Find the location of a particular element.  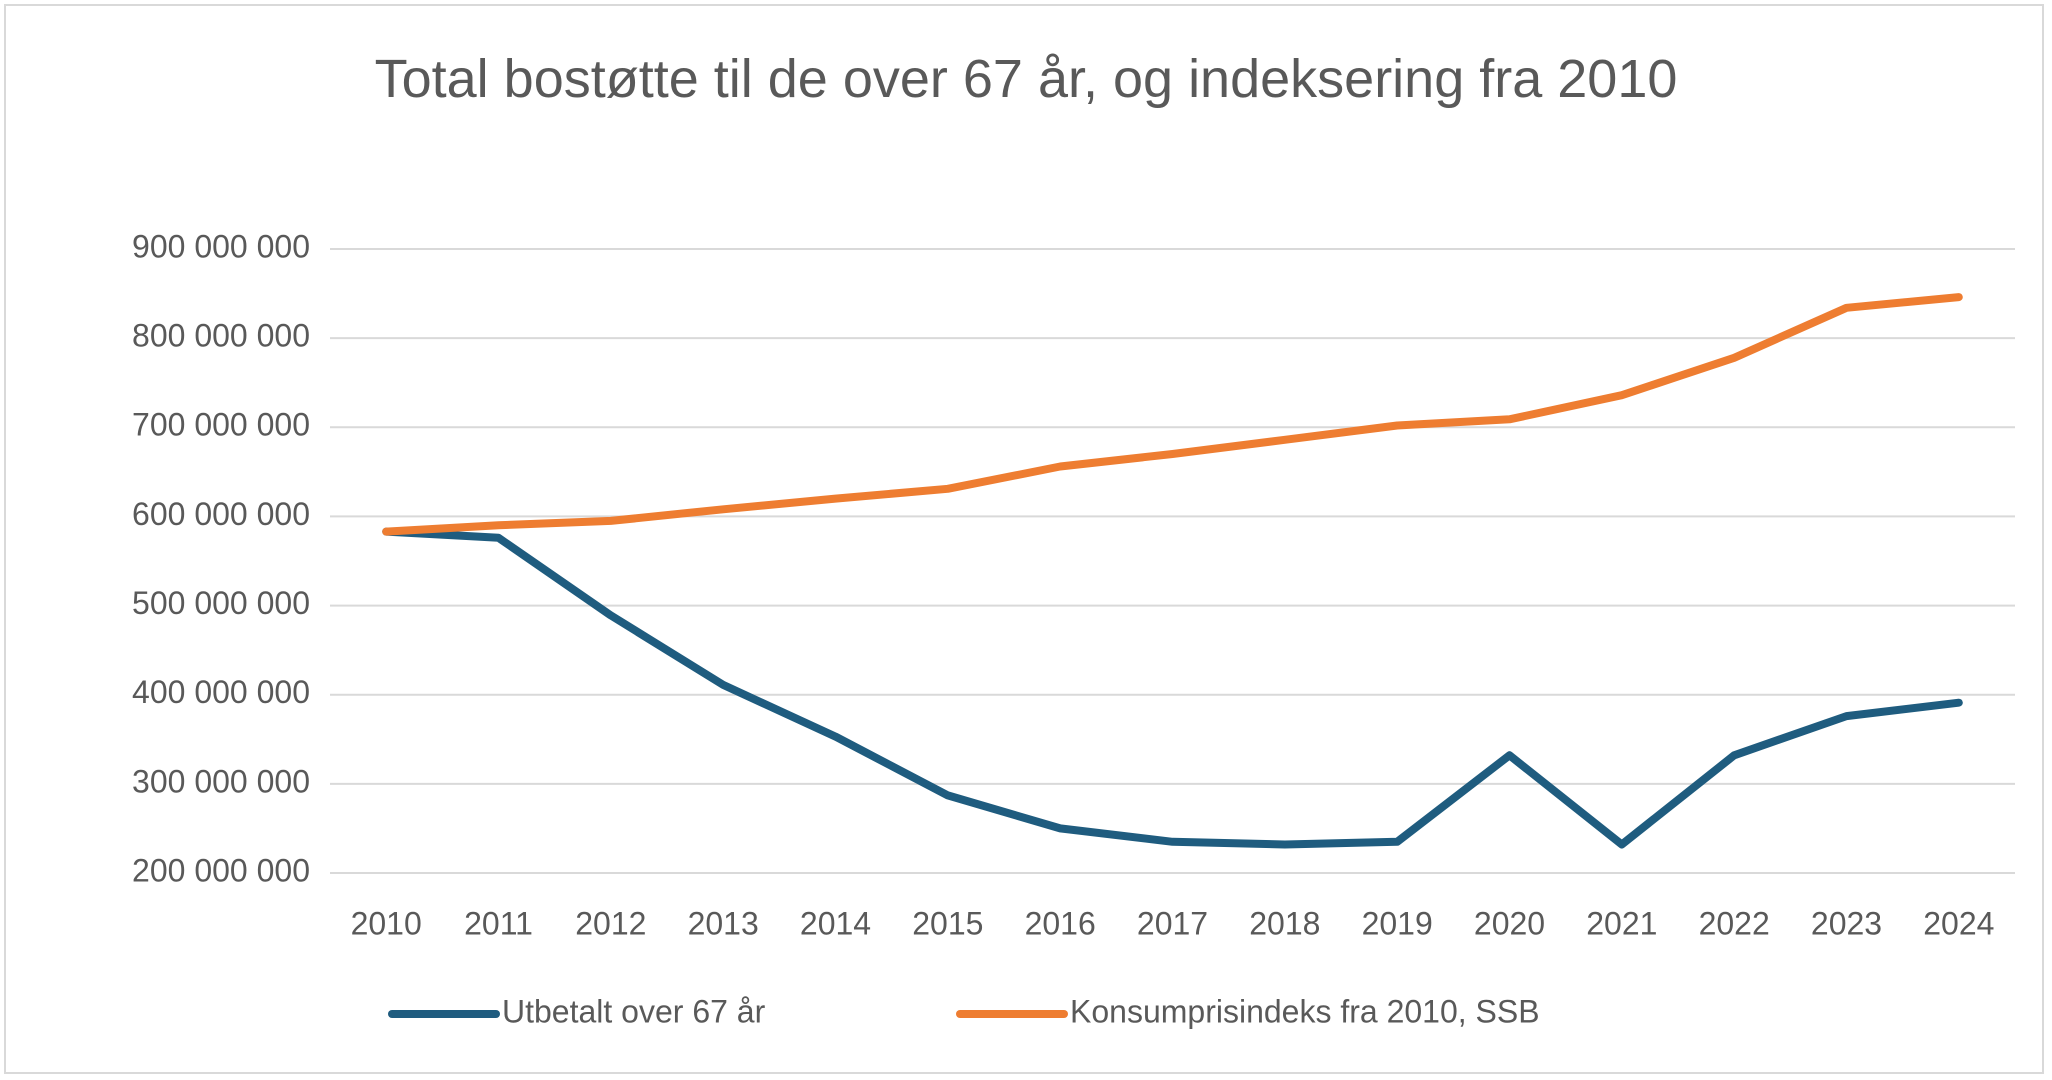

x-tick-label: 2021 is located at coordinates (1621, 923).